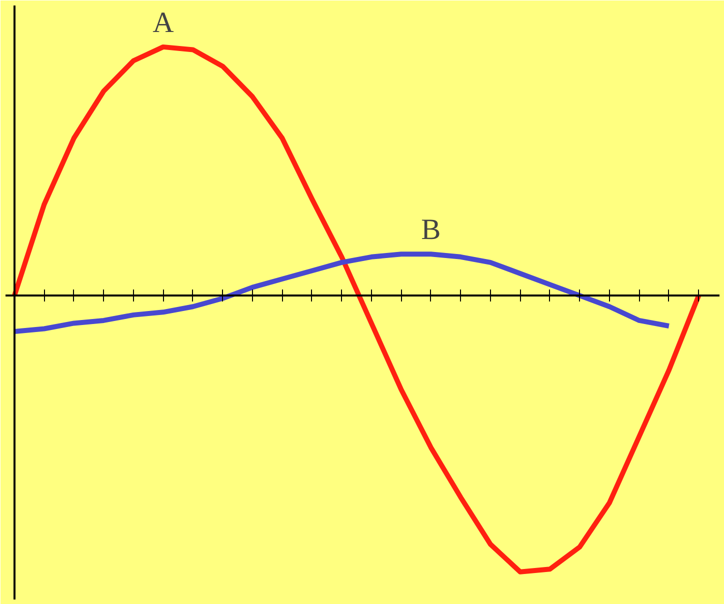 The width and height of the screenshot is (724, 604). Describe the element at coordinates (431, 230) in the screenshot. I see `annotation: B` at that location.